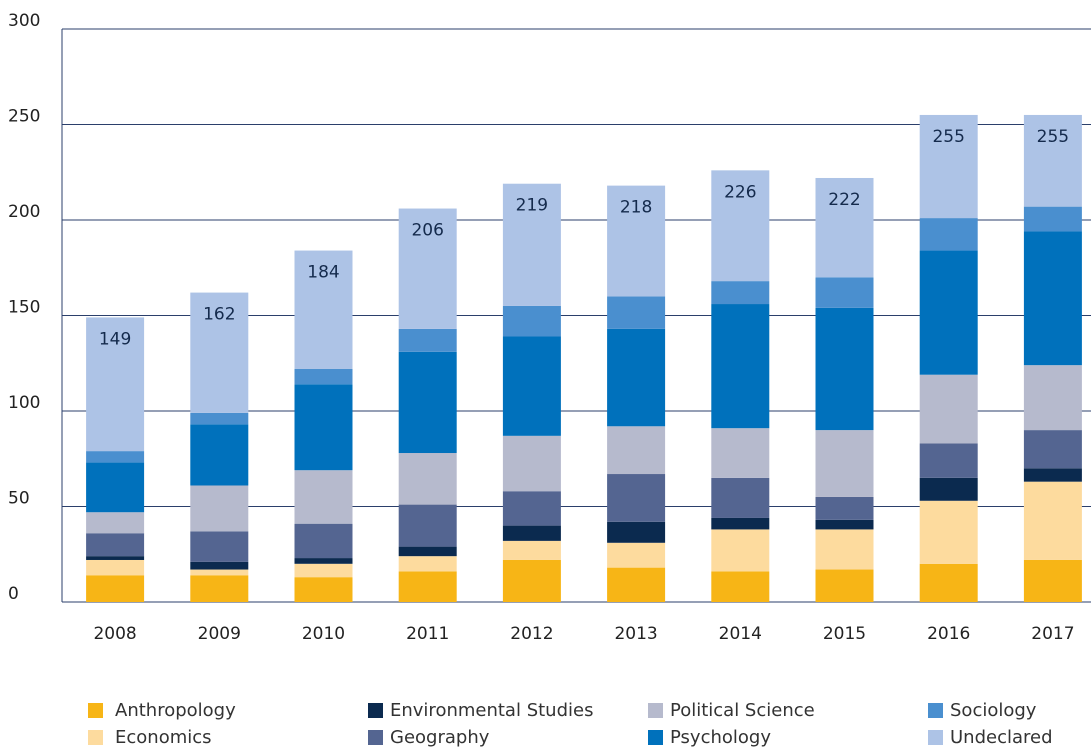 The height and width of the screenshot is (751, 1091). Describe the element at coordinates (740, 634) in the screenshot. I see `x-tick-label: 2014` at that location.